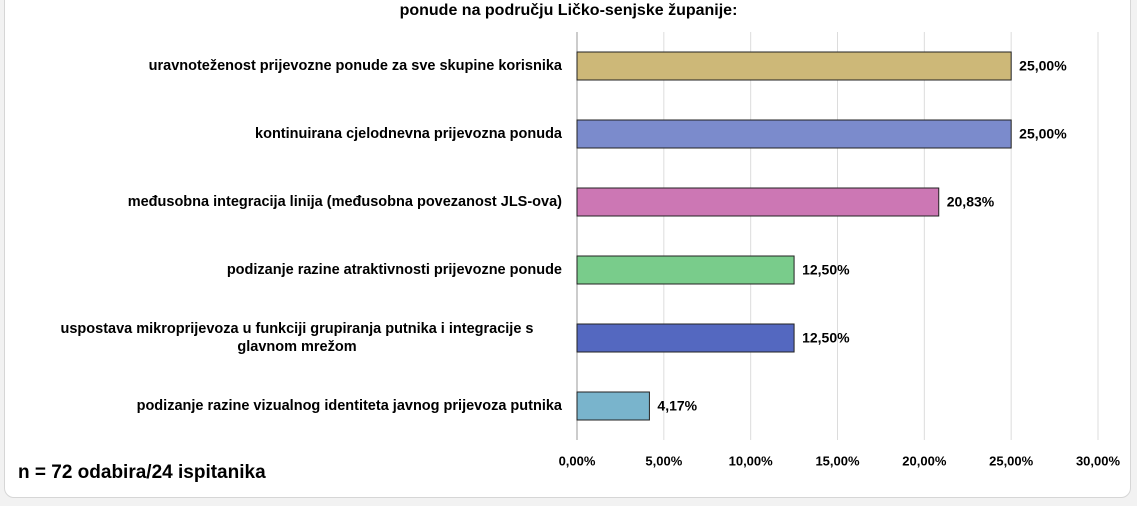 This screenshot has width=1137, height=506. What do you see at coordinates (677, 406) in the screenshot?
I see `value-label: 4,17%` at bounding box center [677, 406].